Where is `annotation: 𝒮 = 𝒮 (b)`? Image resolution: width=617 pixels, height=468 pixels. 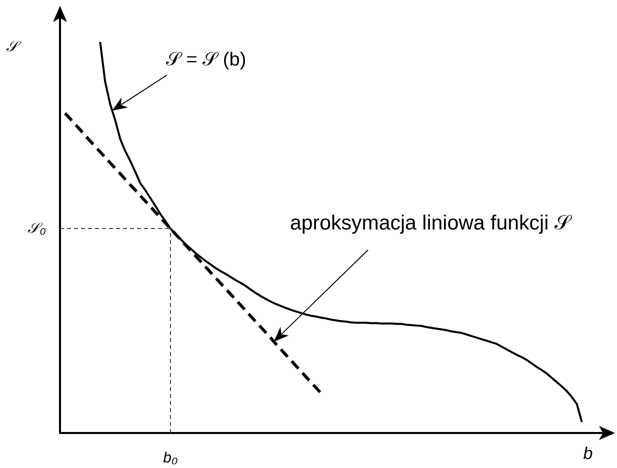
annotation: 𝒮 = 𝒮 (b) is located at coordinates (206, 60).